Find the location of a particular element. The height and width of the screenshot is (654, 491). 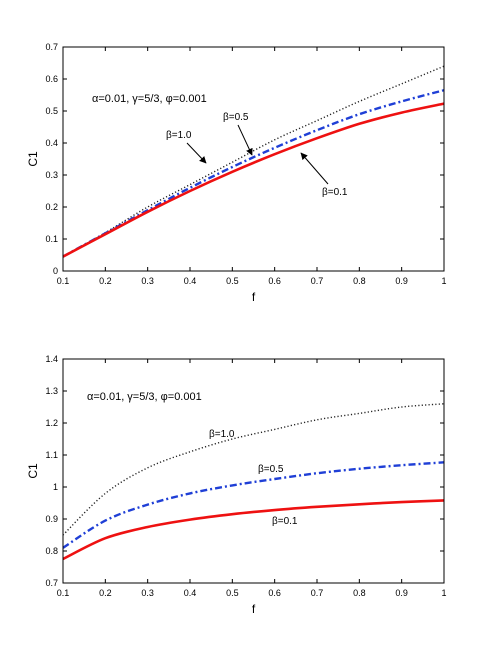

top-xtick-label: 1 is located at coordinates (443, 281).